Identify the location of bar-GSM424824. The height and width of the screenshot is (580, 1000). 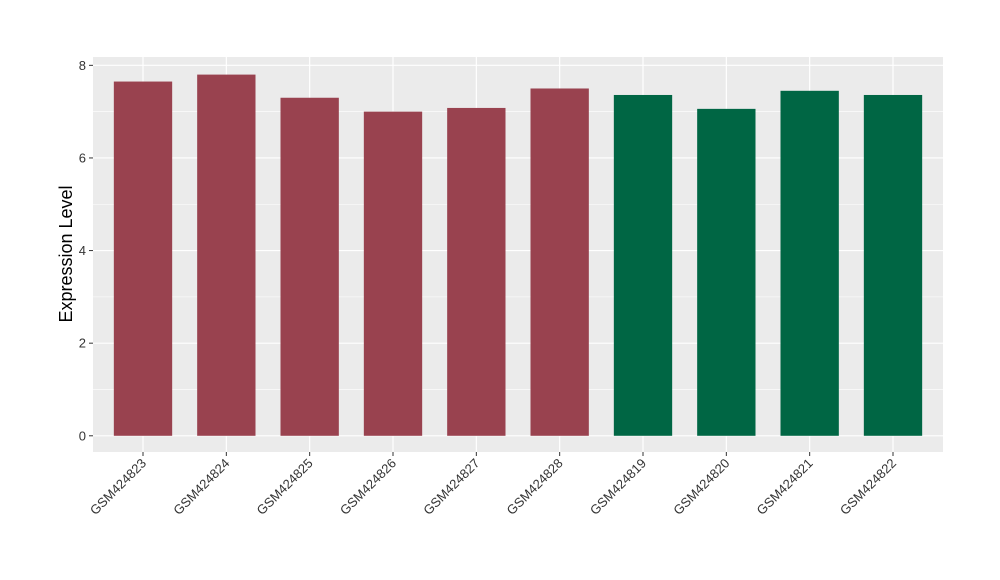
(226, 255).